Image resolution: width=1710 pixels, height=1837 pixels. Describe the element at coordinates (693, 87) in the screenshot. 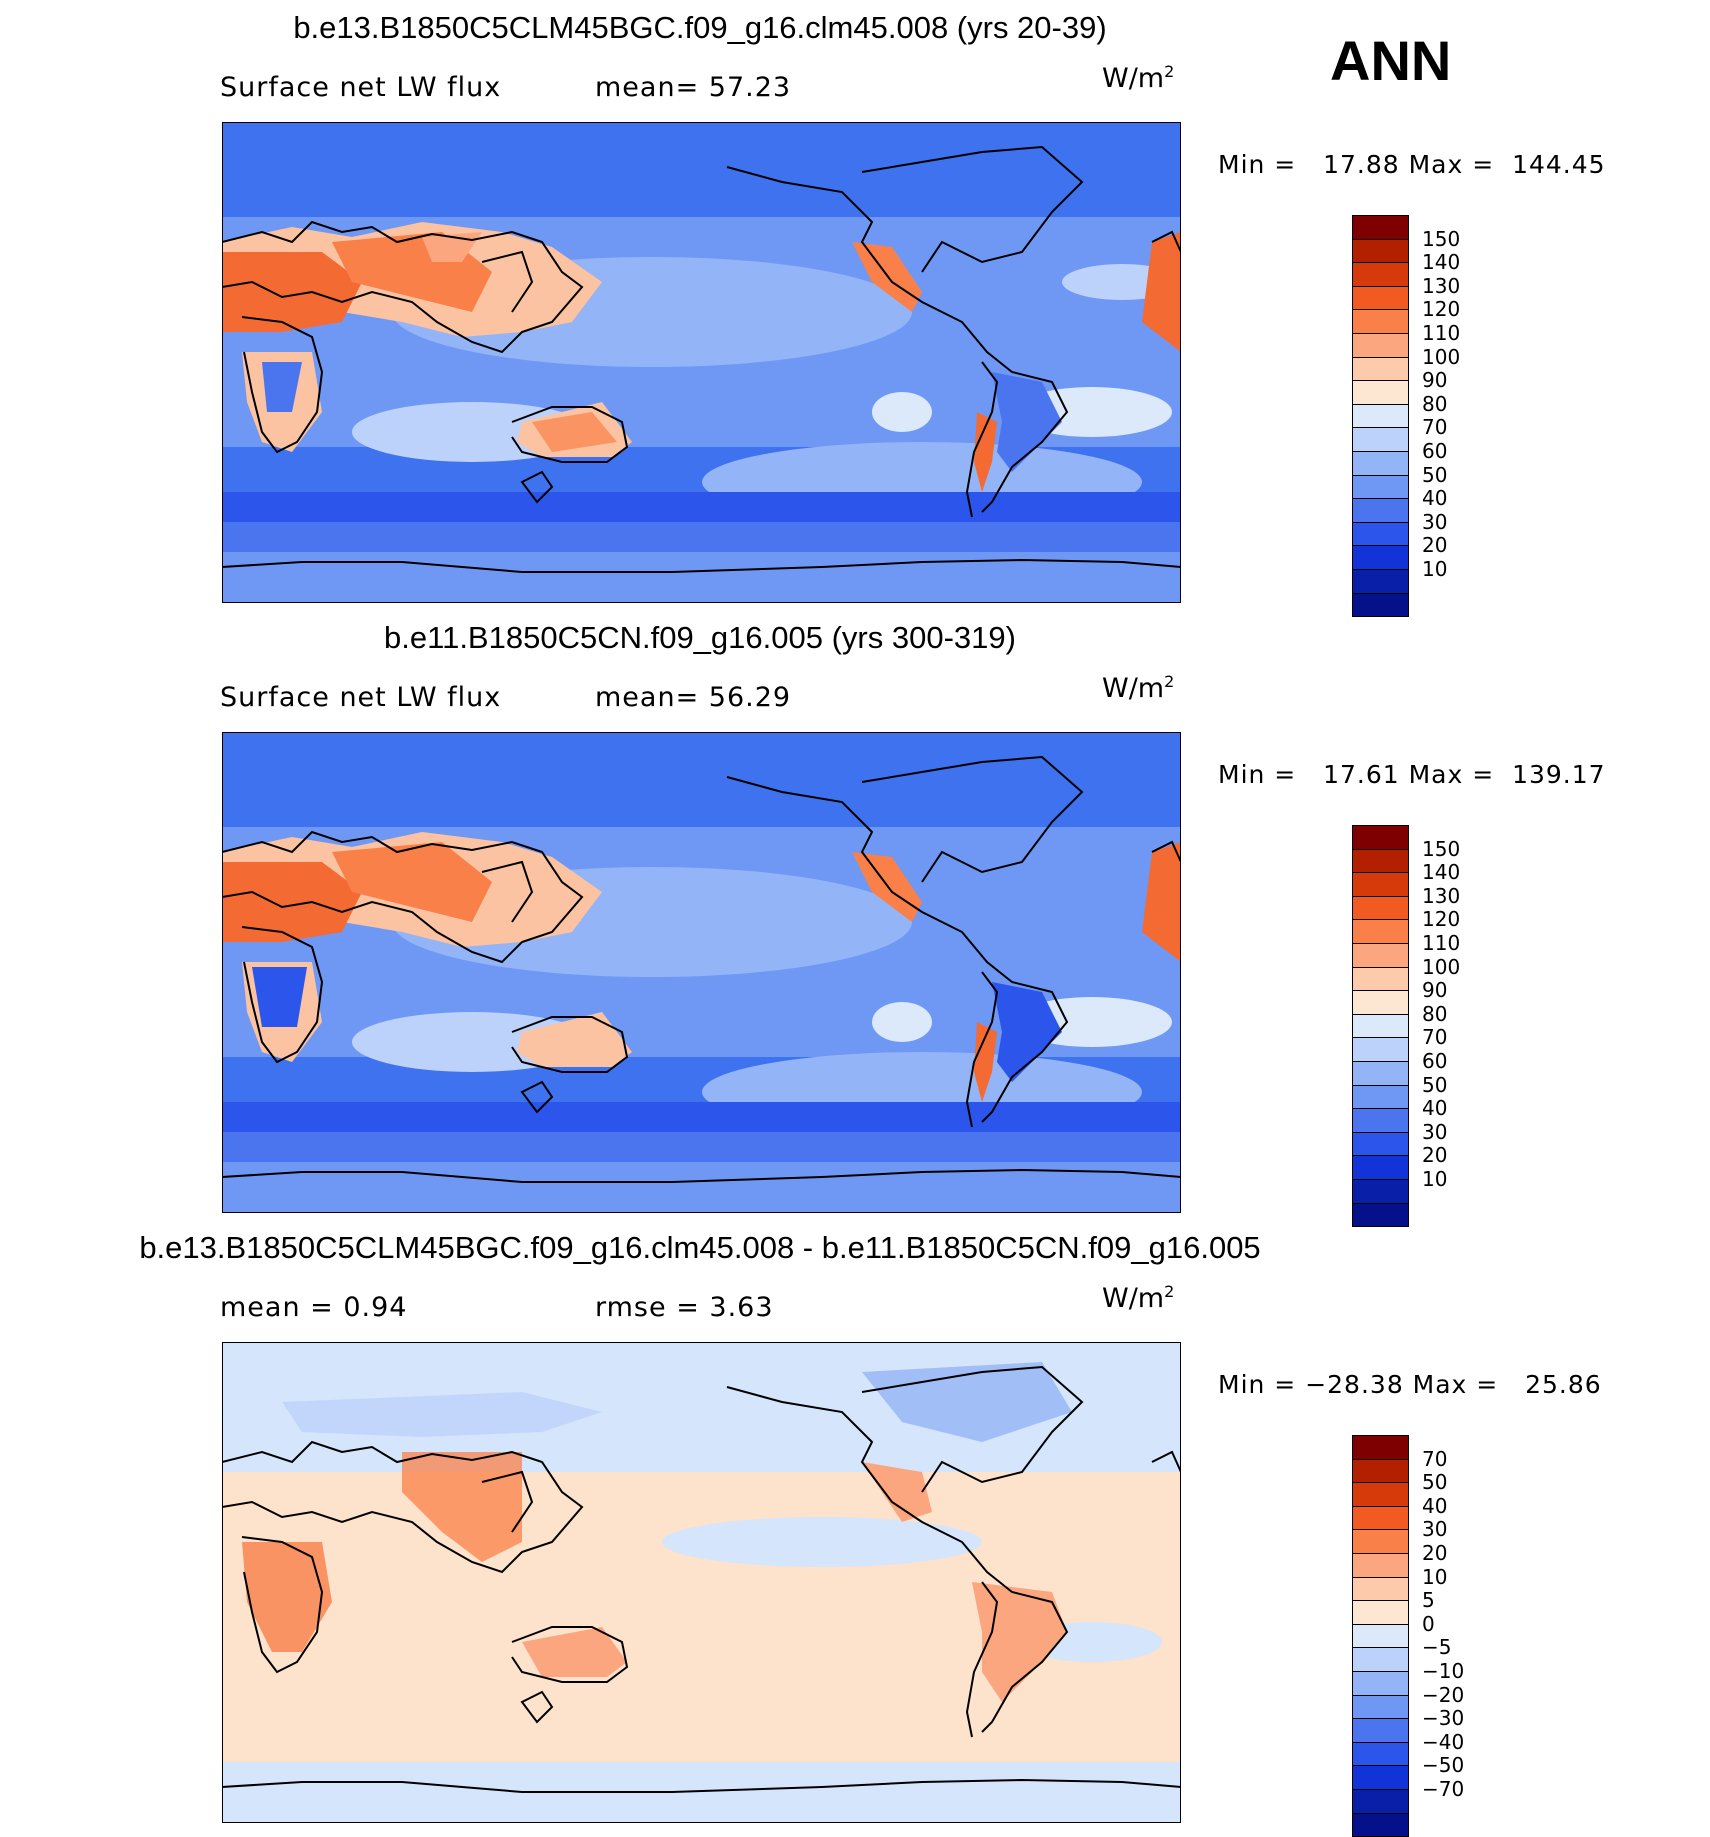

I see `mean-label: mean= 57.23` at that location.